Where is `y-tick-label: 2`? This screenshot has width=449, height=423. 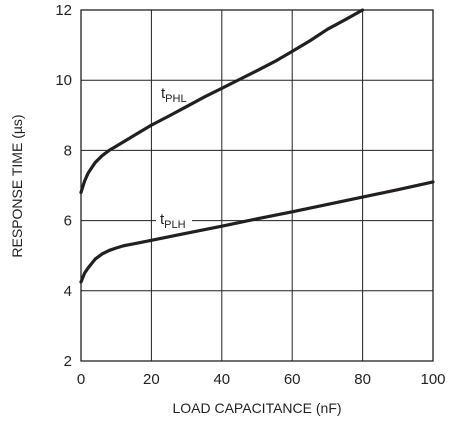
y-tick-label: 2 is located at coordinates (68, 361).